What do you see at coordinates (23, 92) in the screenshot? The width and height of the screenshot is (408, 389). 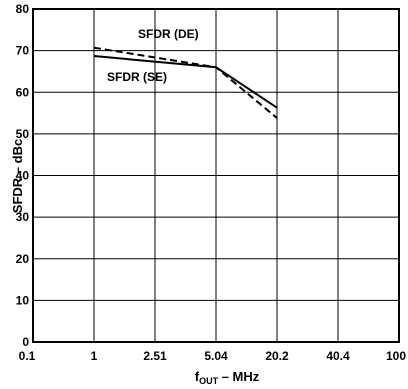 I see `y-tick-label: 60` at bounding box center [23, 92].